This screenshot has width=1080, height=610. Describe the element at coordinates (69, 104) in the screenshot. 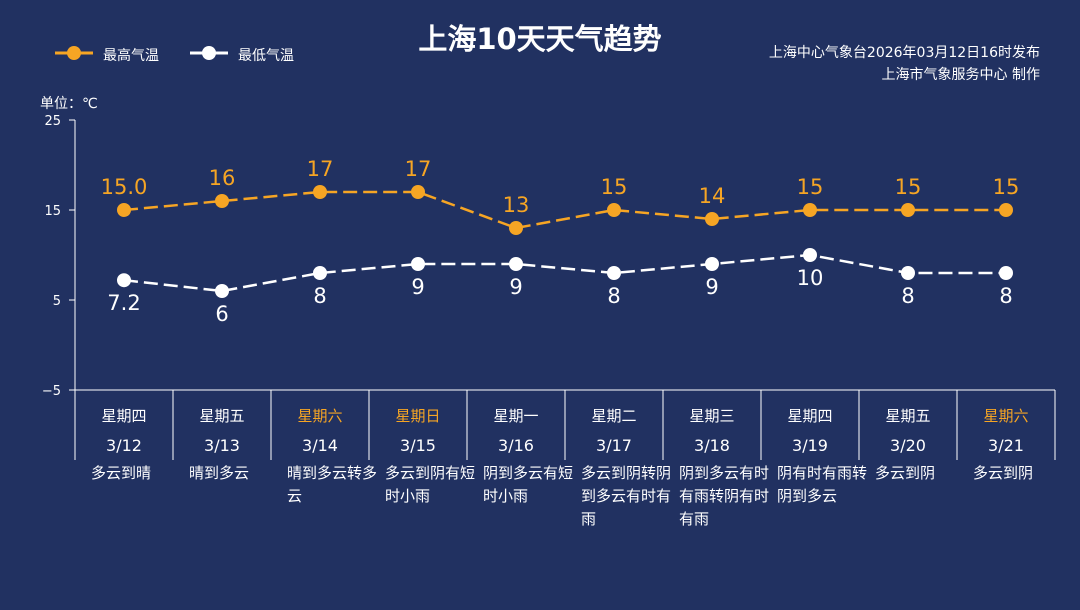

I see `unit-label: 单位：℃` at that location.